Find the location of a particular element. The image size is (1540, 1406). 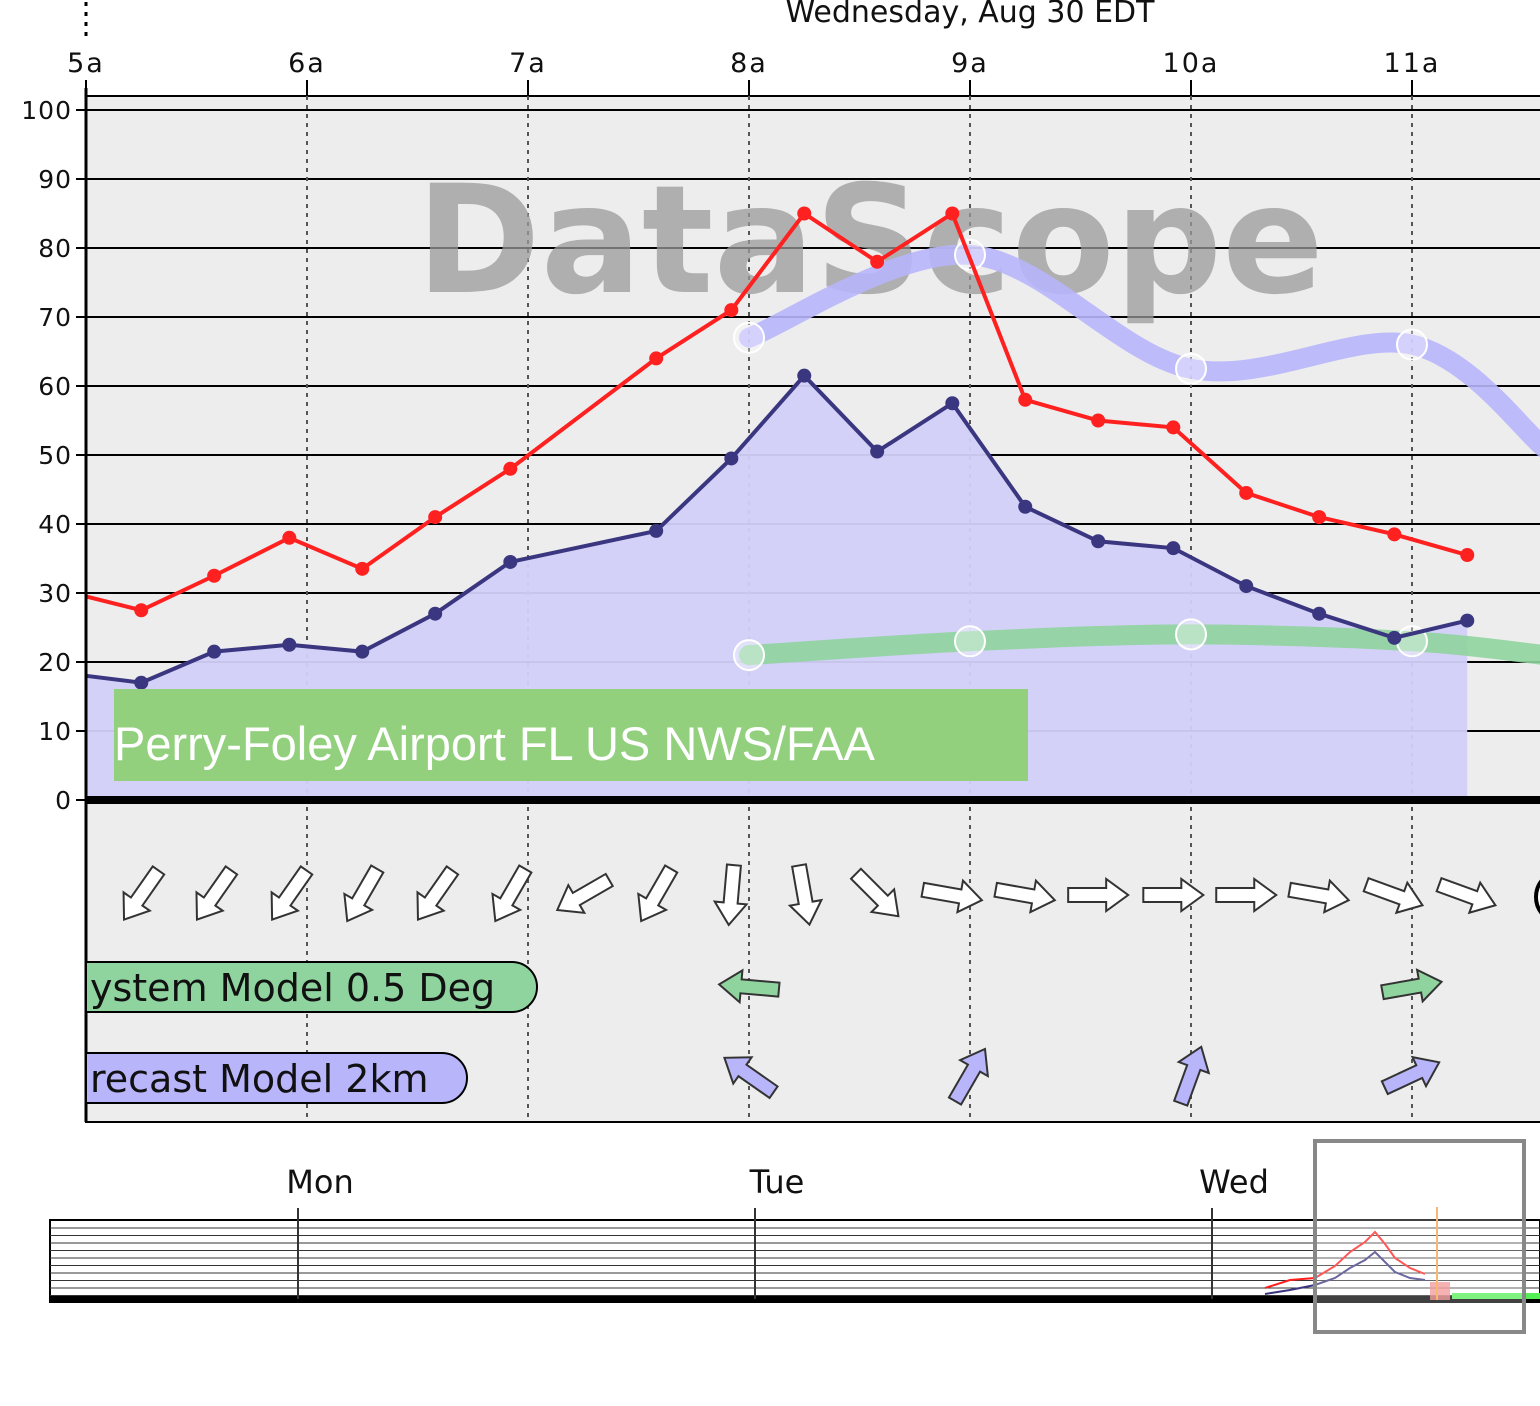

overview-day-label: Wed is located at coordinates (1234, 1182).